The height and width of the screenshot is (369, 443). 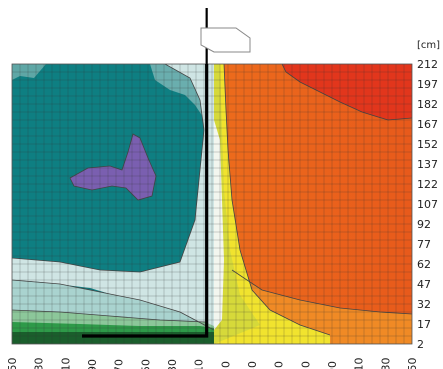 I want to click on x-tick-label: 30, so click(x=252, y=365).